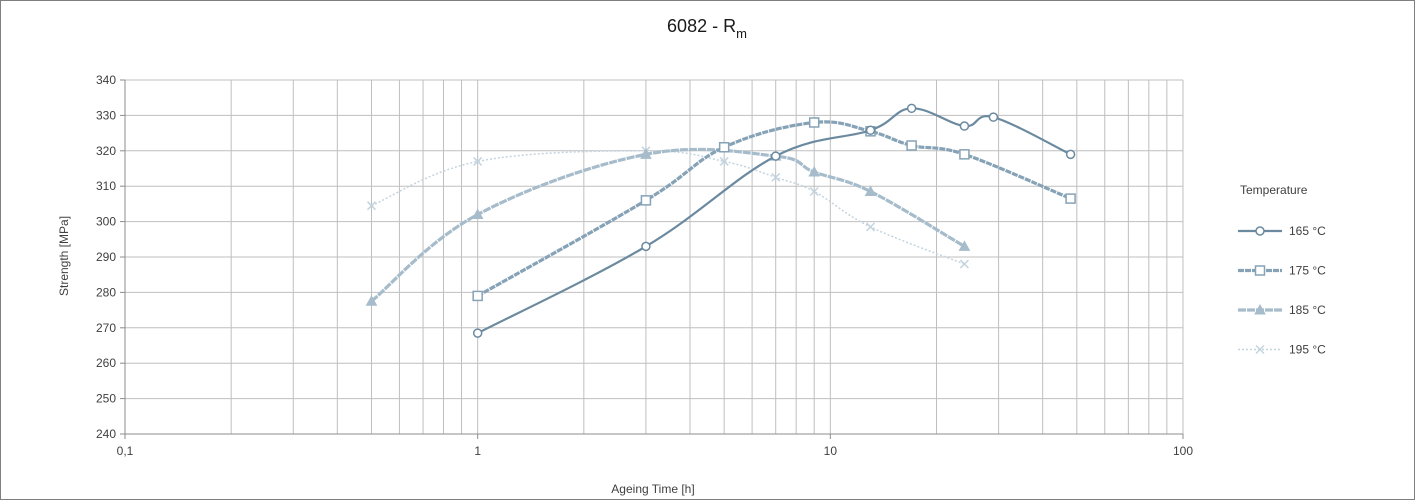  I want to click on y-tick-label: 280, so click(106, 292).